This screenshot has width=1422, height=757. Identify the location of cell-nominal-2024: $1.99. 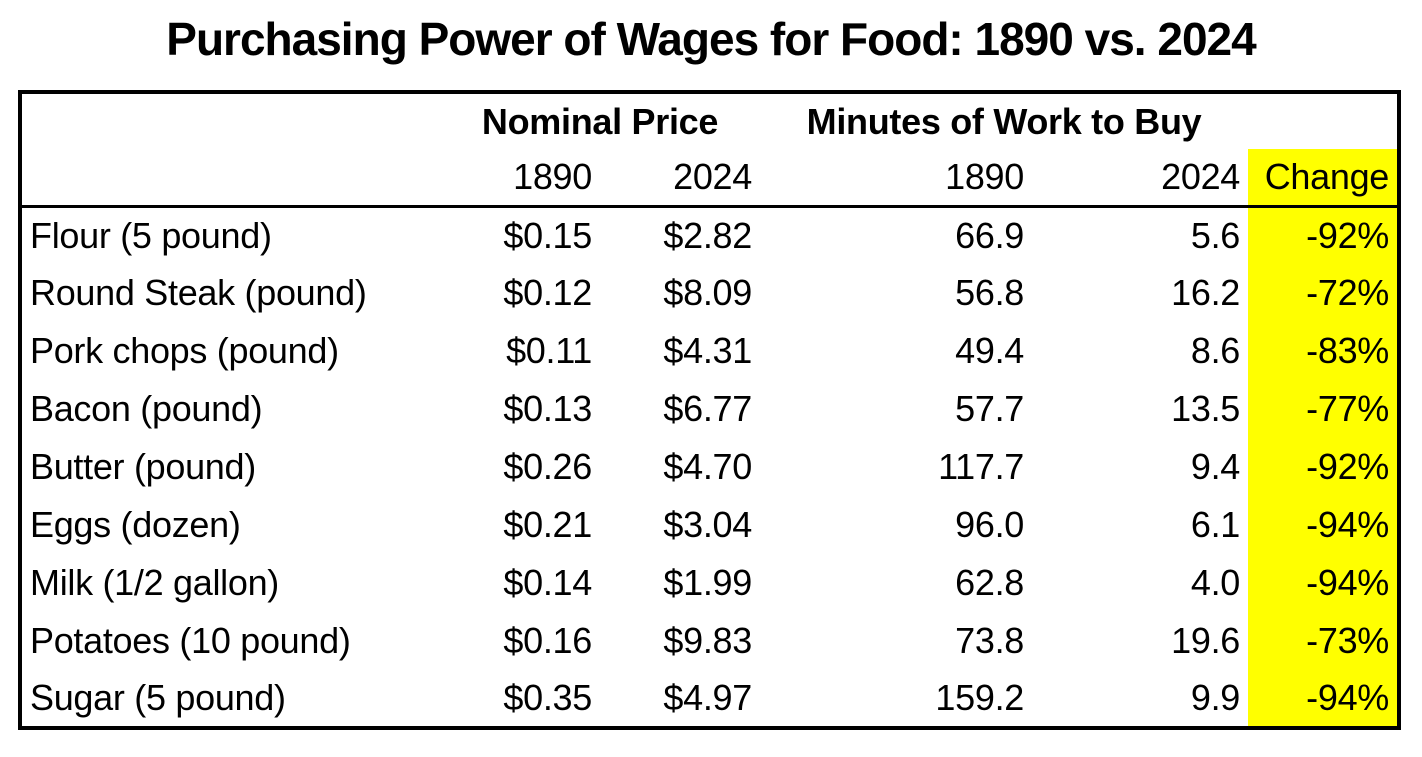
(707, 582).